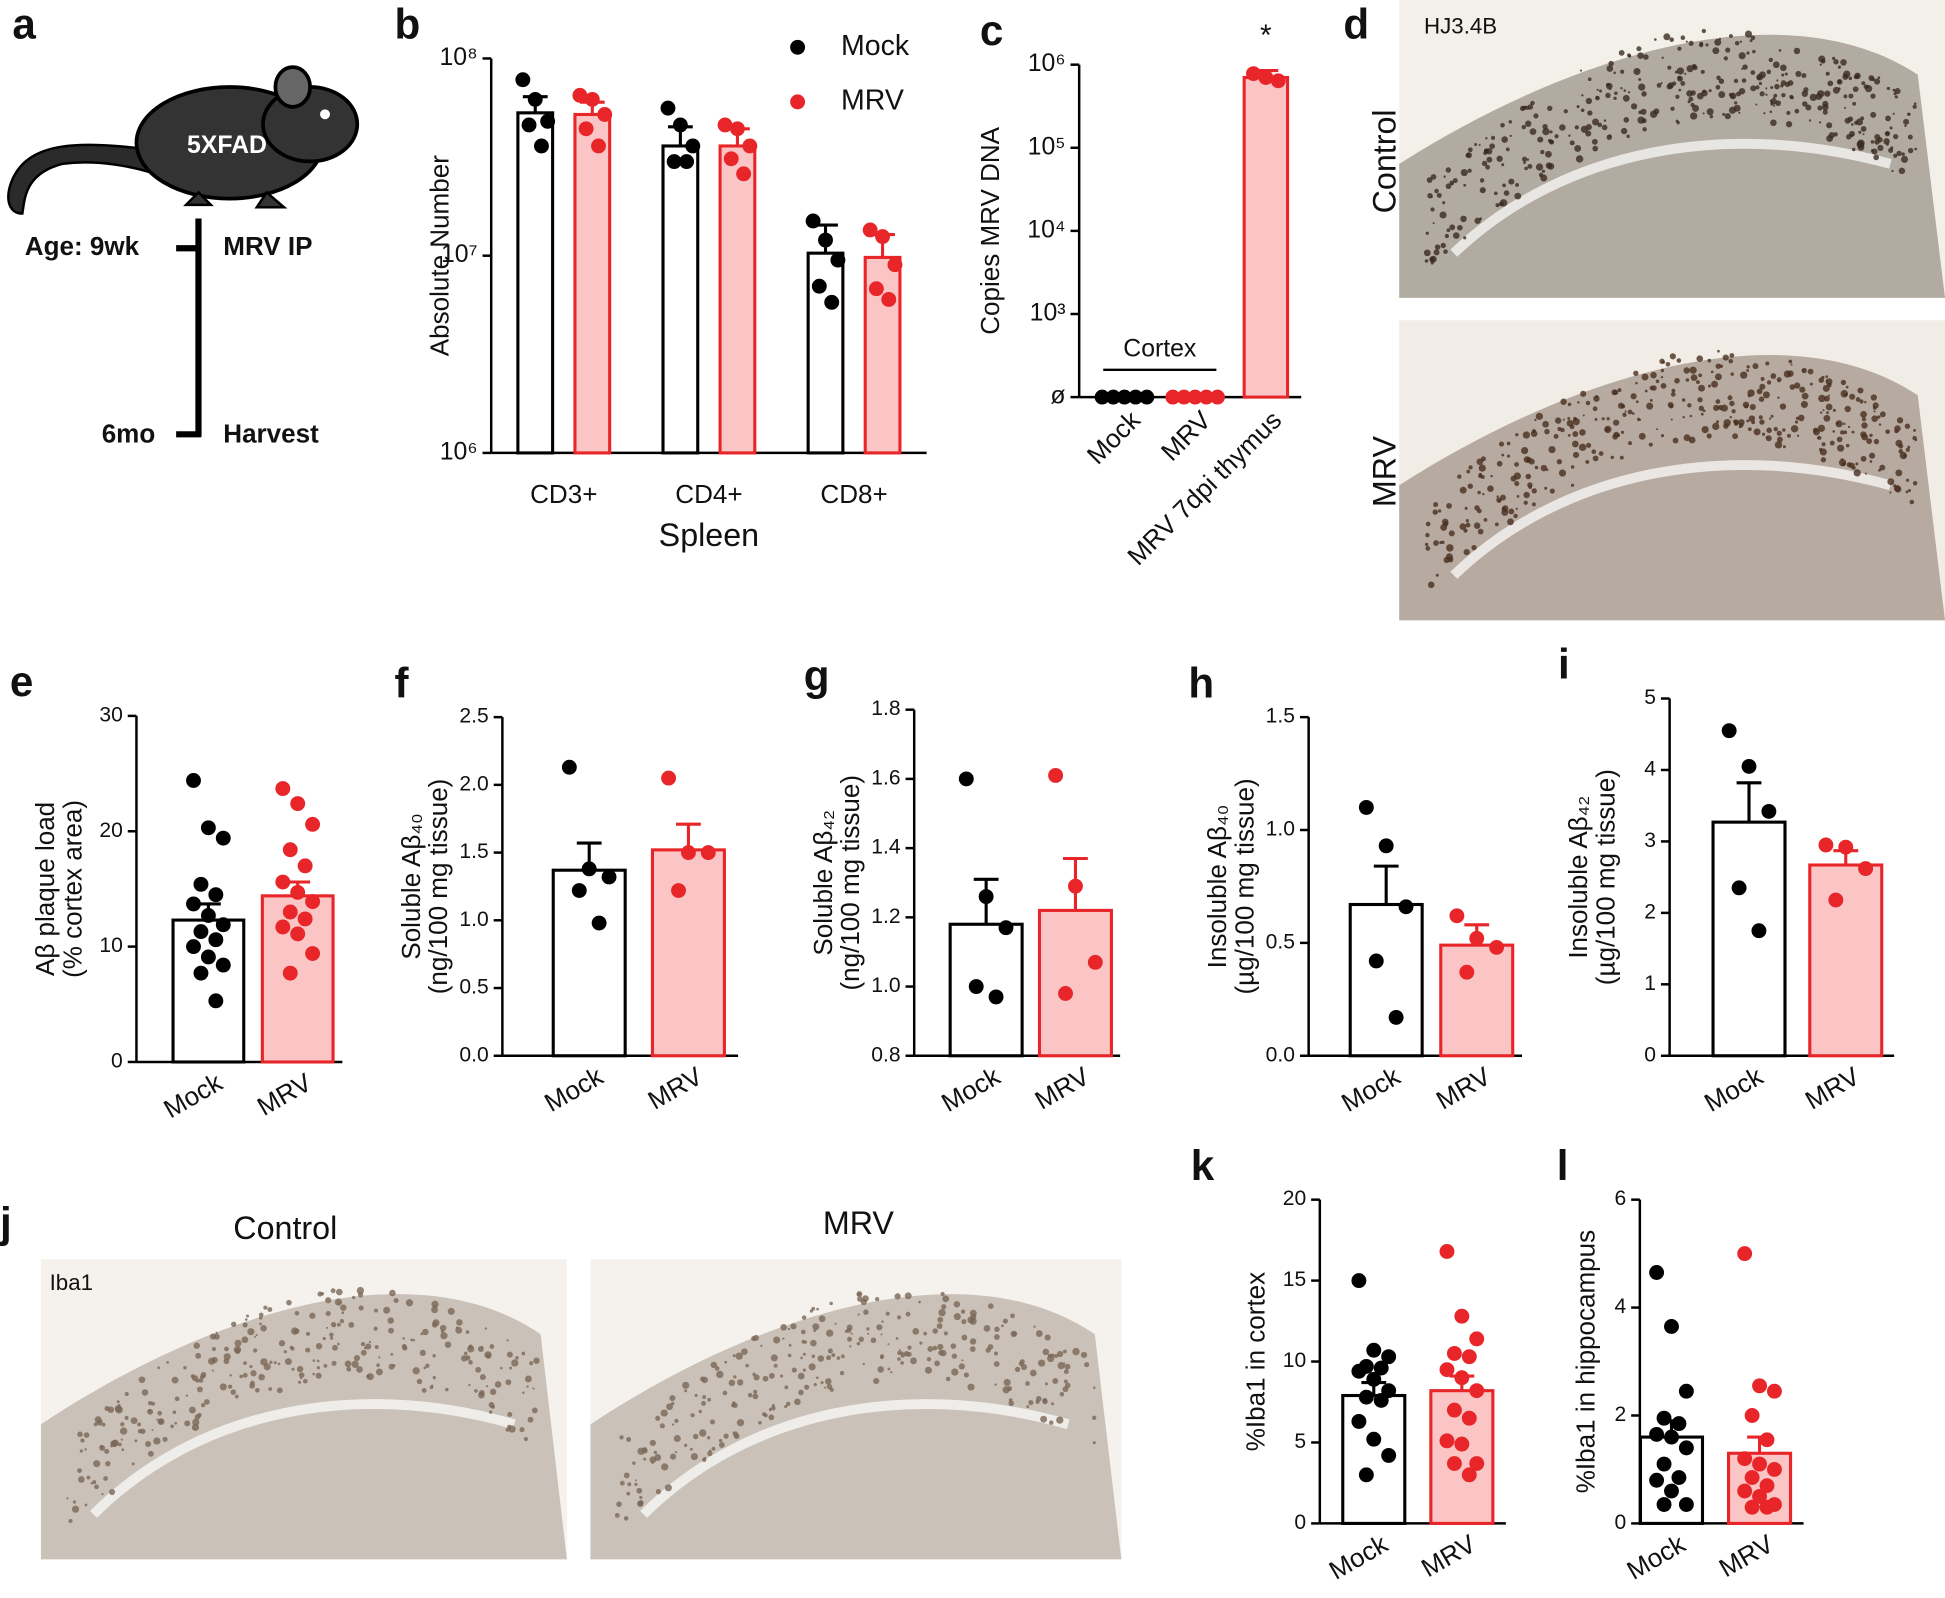 The width and height of the screenshot is (1945, 1598). I want to click on y-axis-label: Aβ plaque load, so click(45, 889).